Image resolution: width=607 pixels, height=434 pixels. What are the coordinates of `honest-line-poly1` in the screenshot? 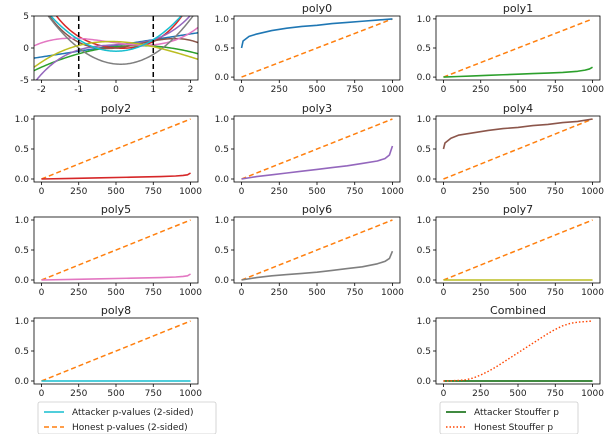 It's located at (518, 48).